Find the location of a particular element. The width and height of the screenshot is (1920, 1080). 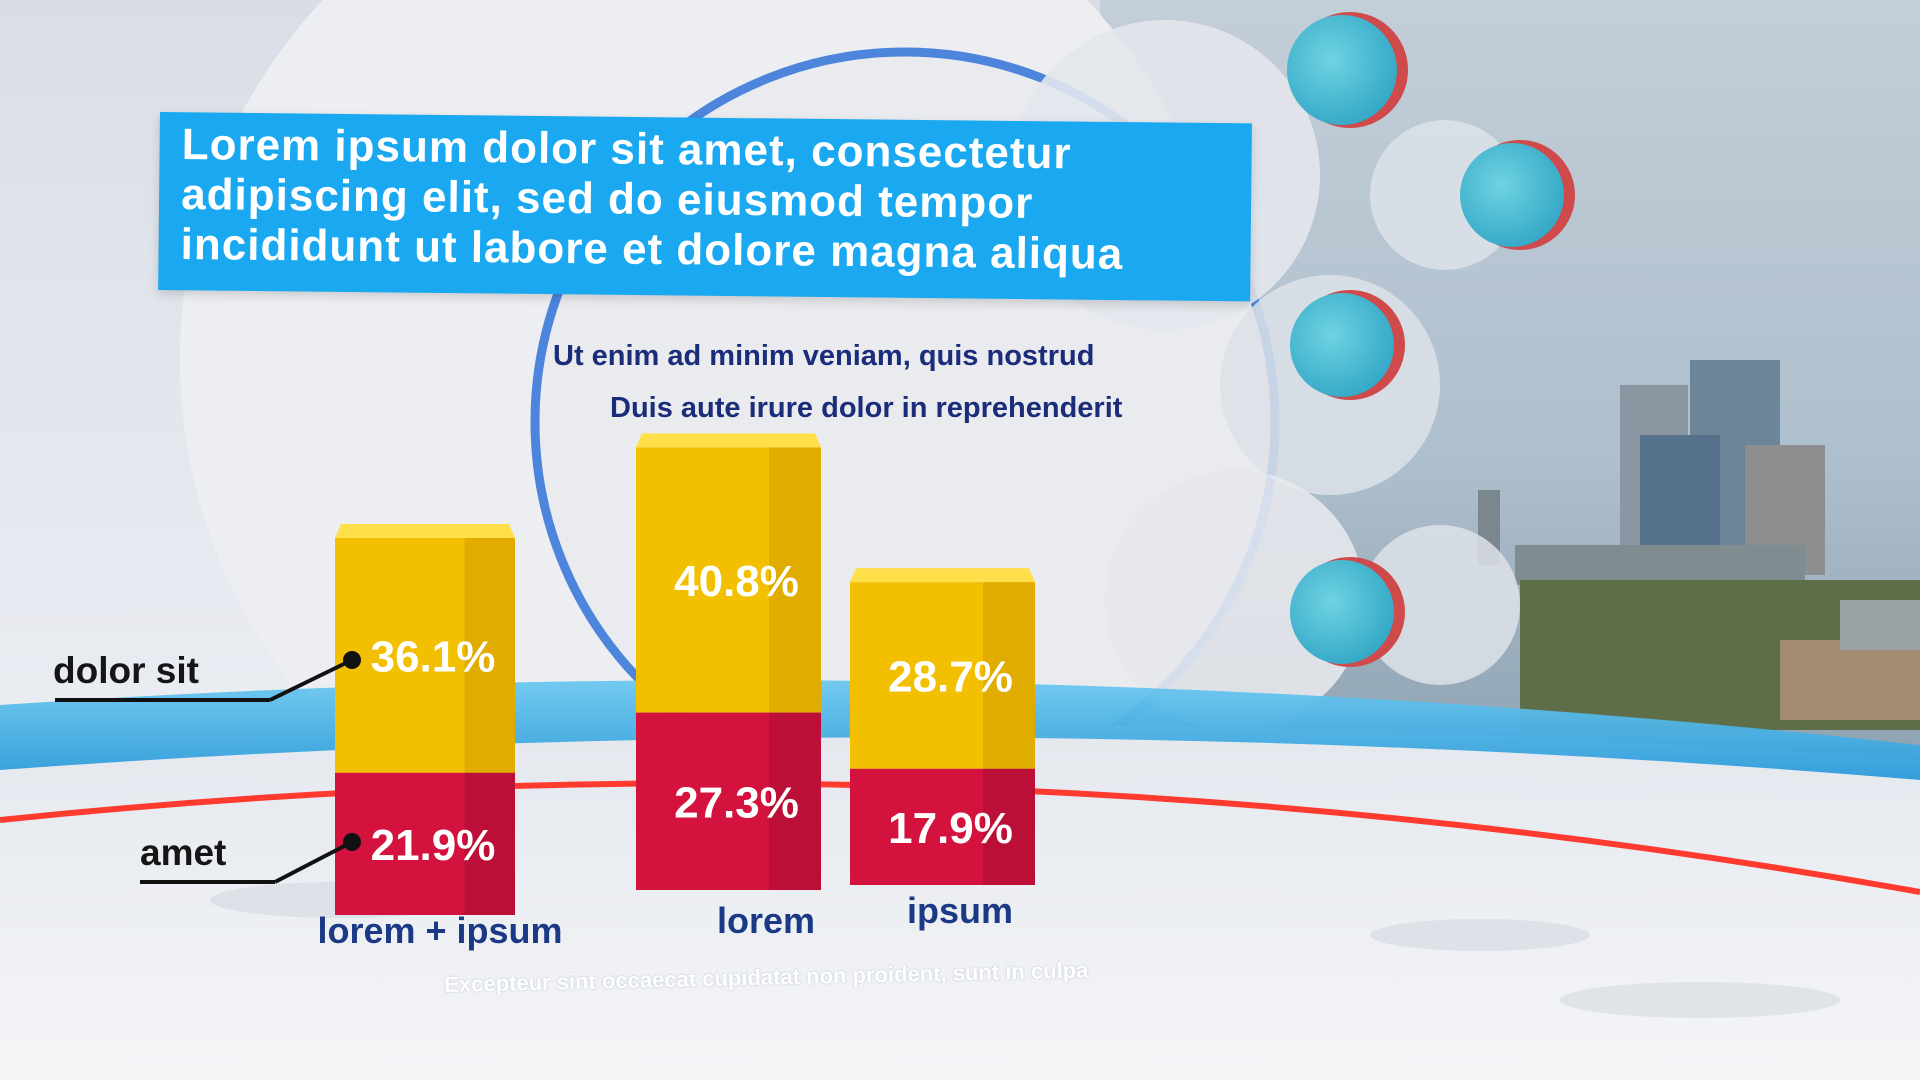

bar-group-0: 21.9% 36.1% is located at coordinates (425, 719).